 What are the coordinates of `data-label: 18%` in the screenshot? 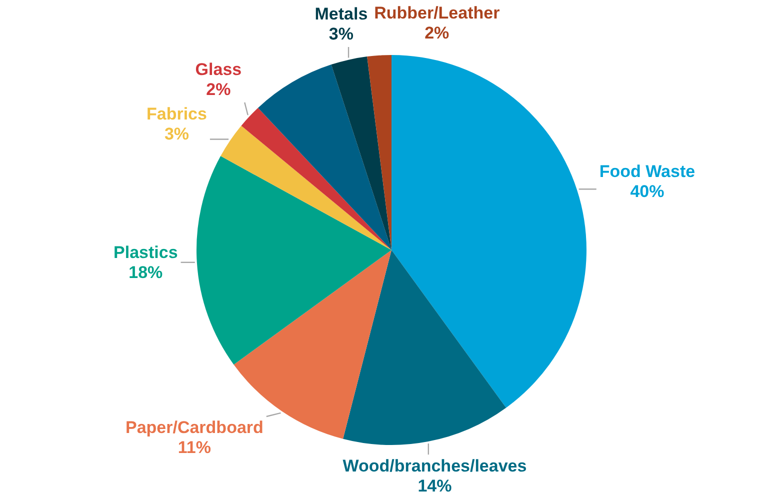 It's located at (145, 272).